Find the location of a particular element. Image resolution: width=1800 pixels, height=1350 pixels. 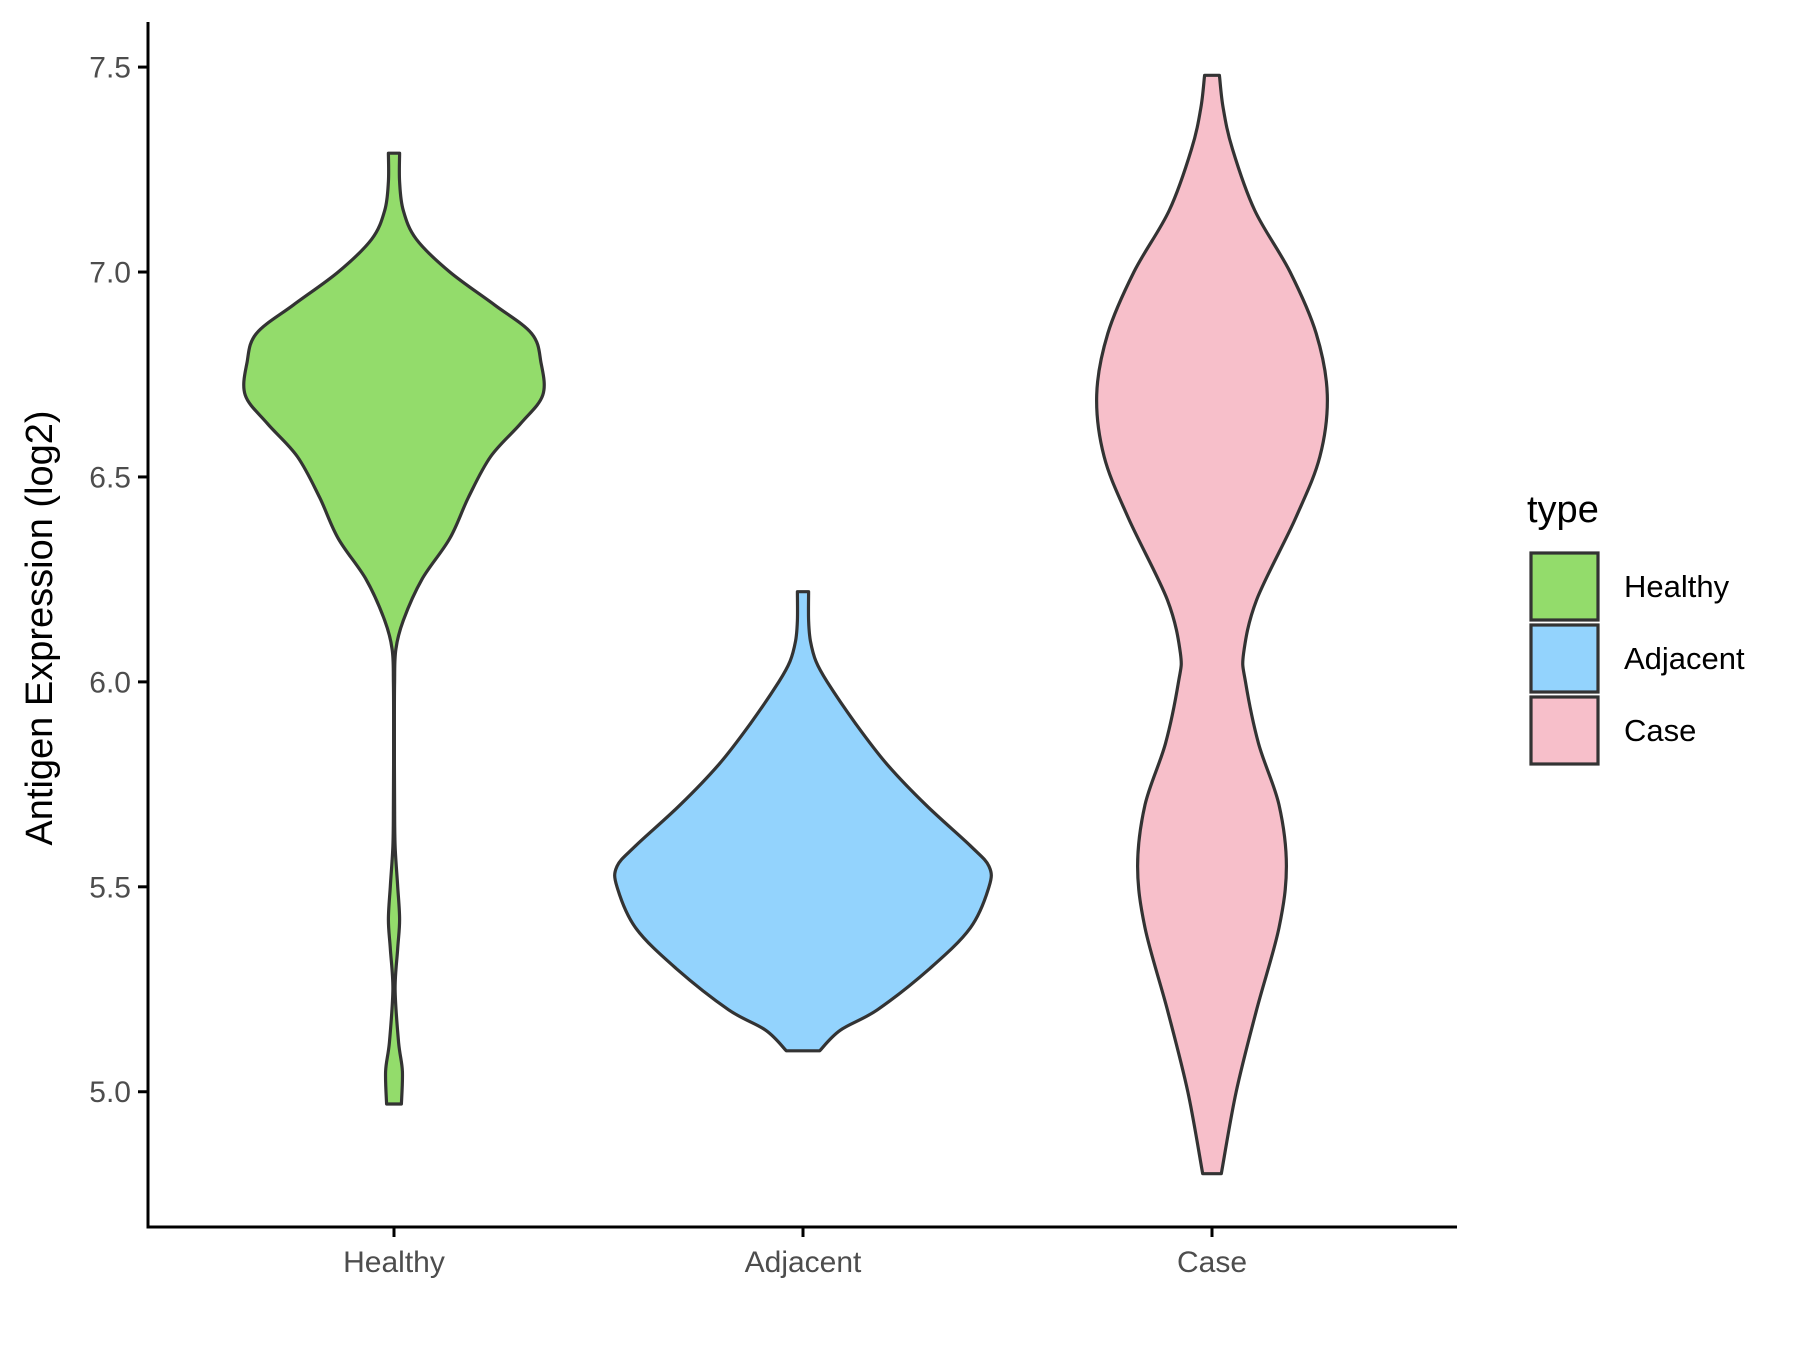

violin-healthy is located at coordinates (394, 628).